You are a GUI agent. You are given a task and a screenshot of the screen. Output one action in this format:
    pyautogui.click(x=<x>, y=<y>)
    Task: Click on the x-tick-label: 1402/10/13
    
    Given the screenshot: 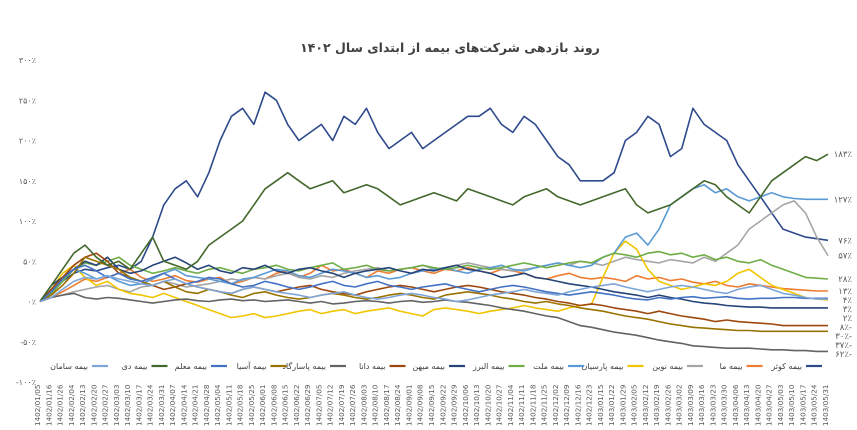 What is the action you would take?
    pyautogui.click(x=476, y=405)
    